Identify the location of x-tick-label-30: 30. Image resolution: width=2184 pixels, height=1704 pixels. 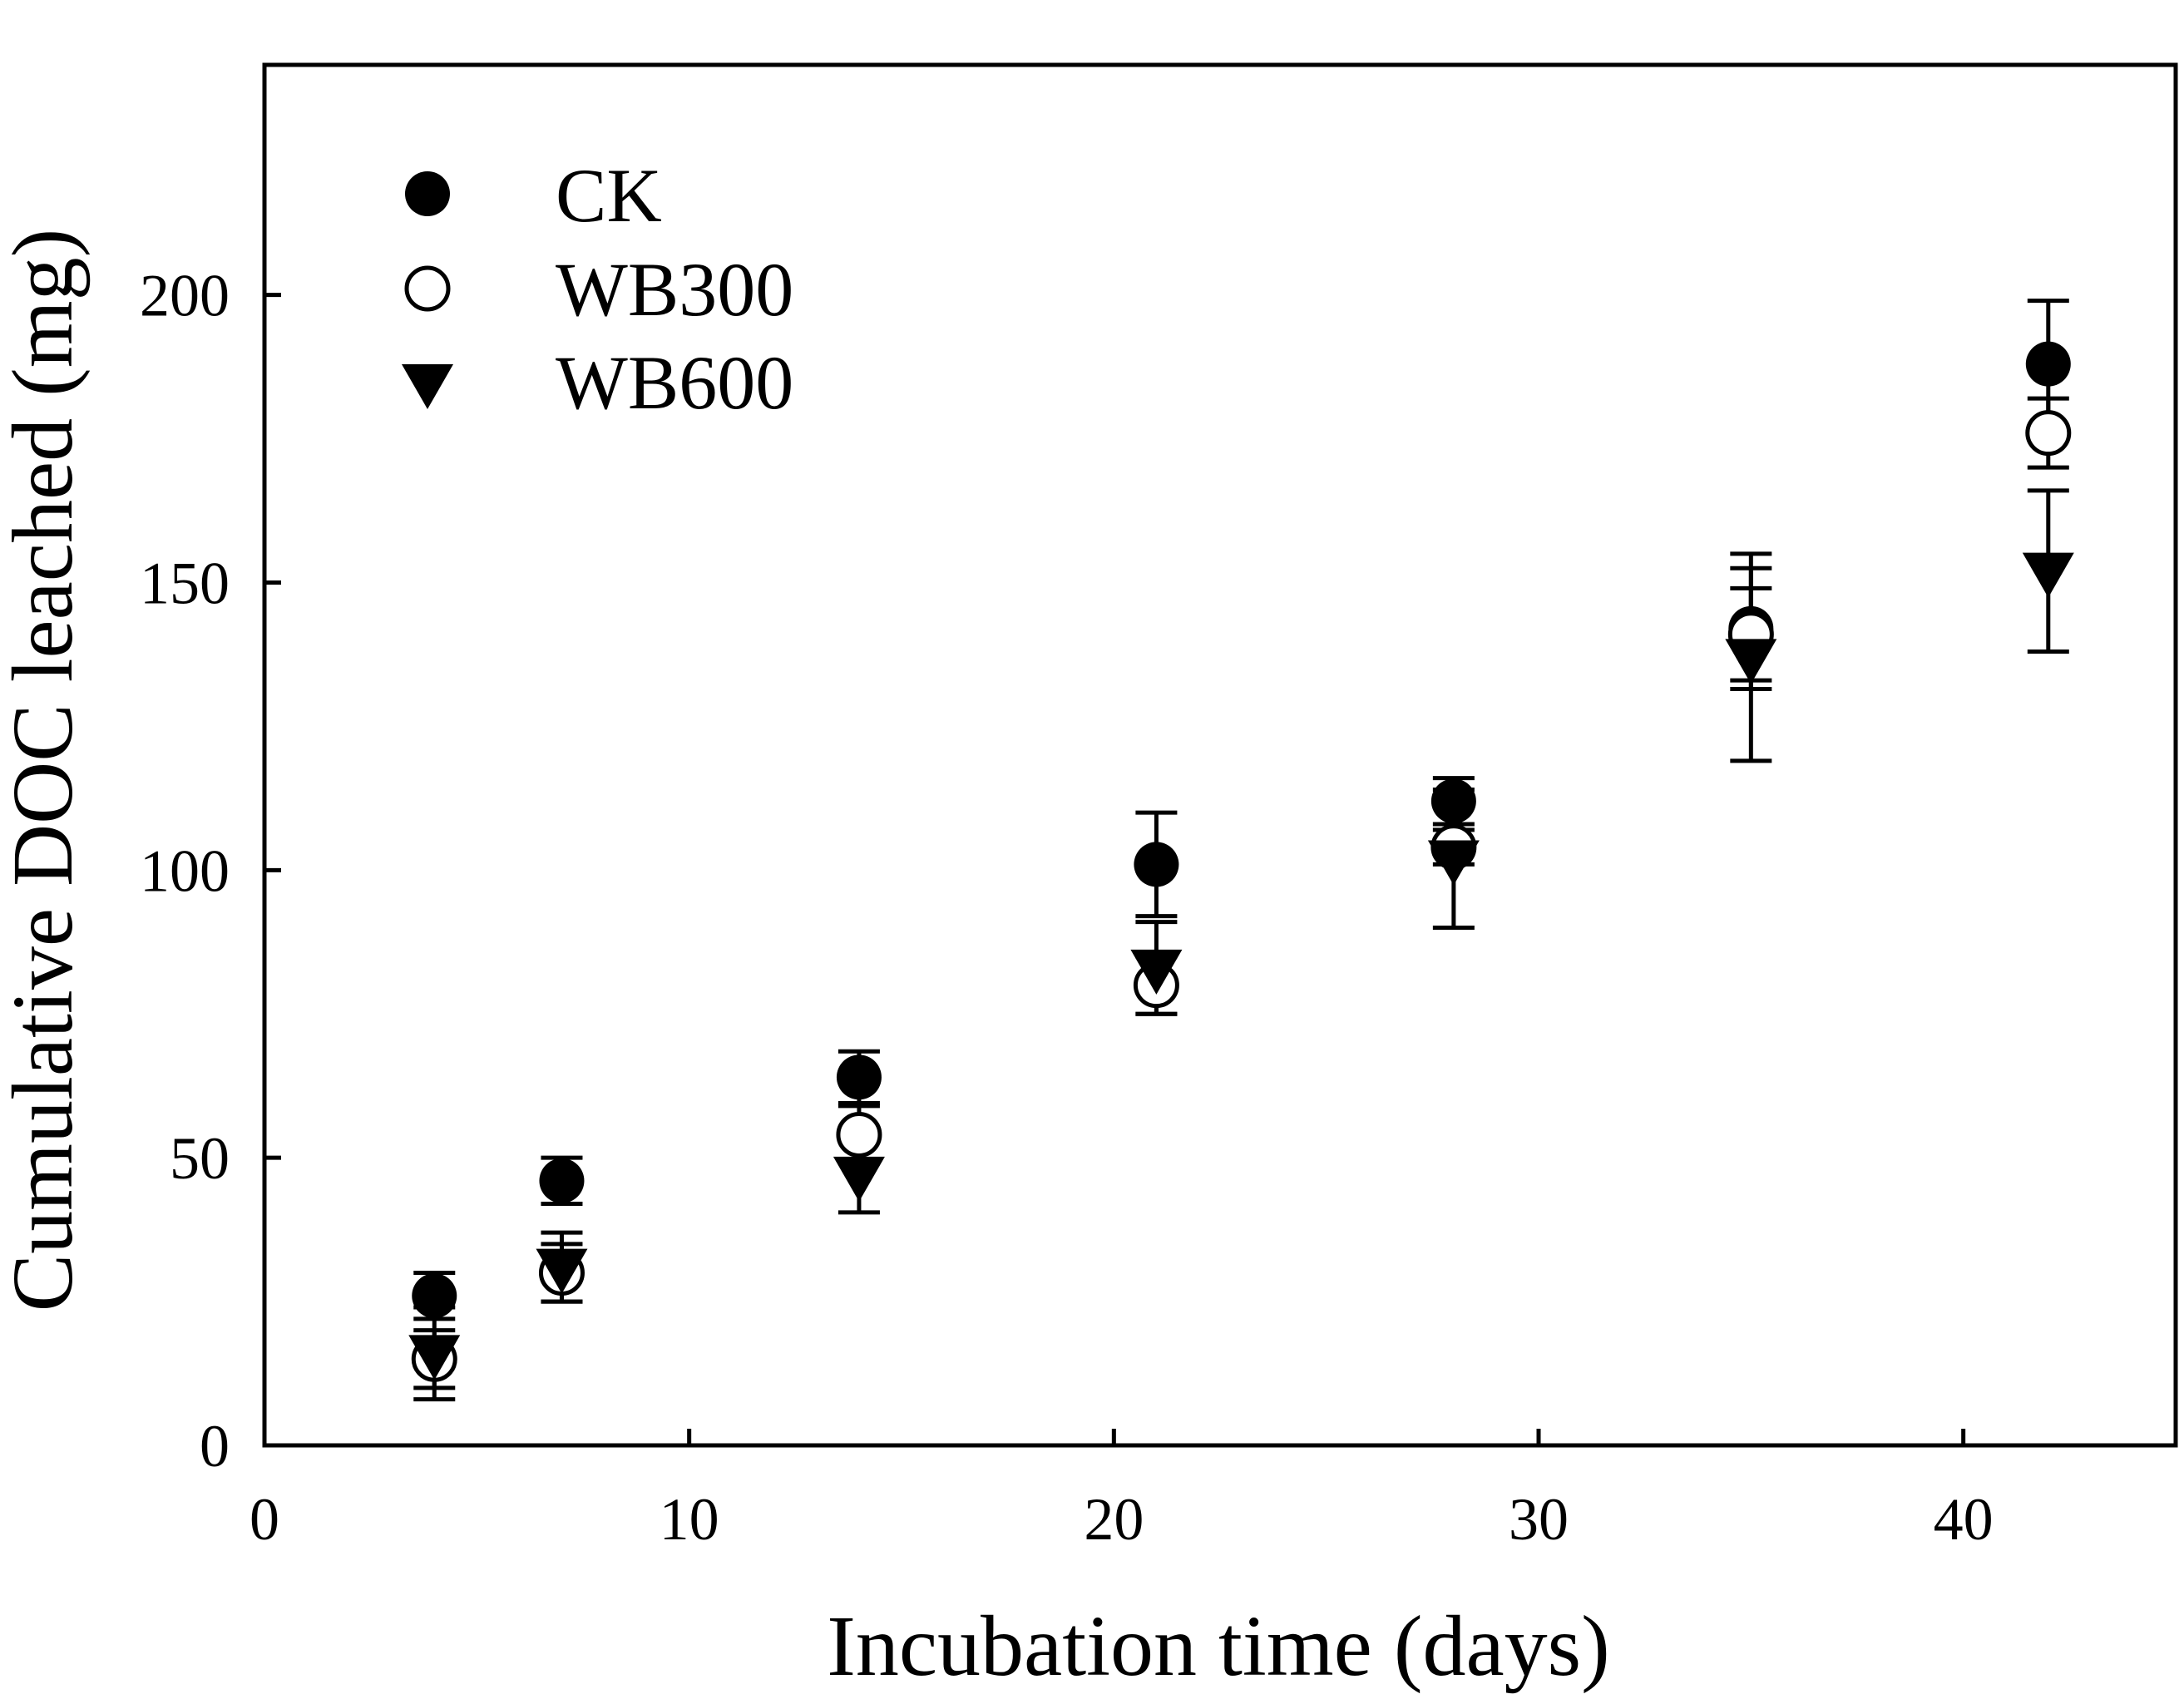
(1539, 1519).